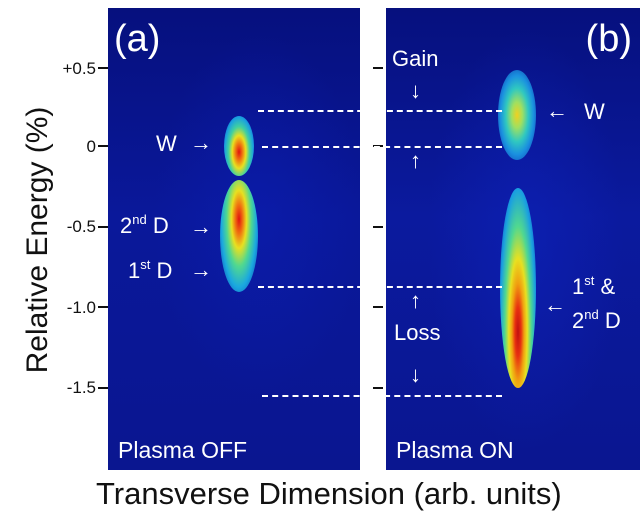  Describe the element at coordinates (81, 387) in the screenshot. I see `y-tick-label: -1.5` at that location.